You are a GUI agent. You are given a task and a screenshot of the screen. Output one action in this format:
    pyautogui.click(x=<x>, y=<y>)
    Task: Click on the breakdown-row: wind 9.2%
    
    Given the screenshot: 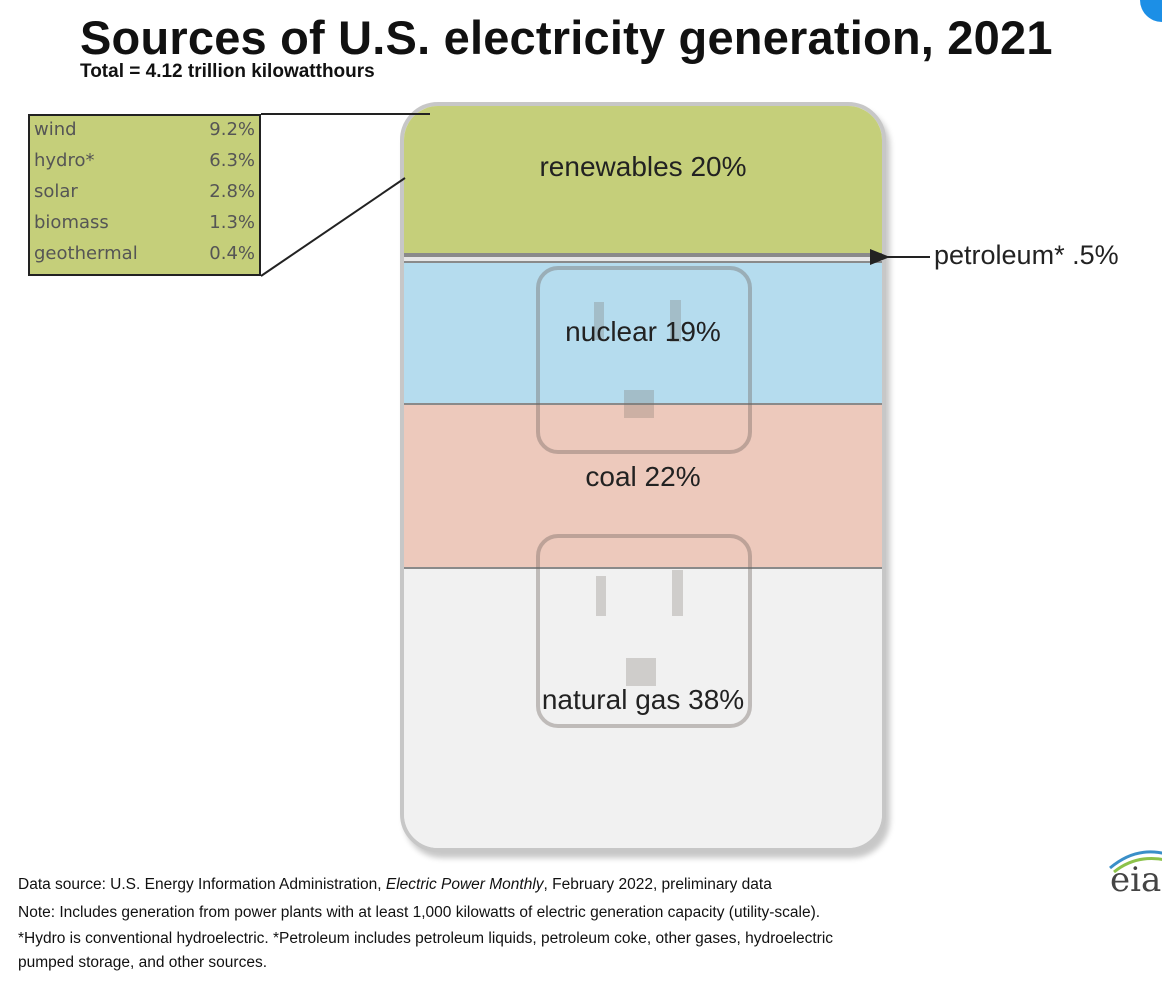 What is the action you would take?
    pyautogui.click(x=144, y=131)
    